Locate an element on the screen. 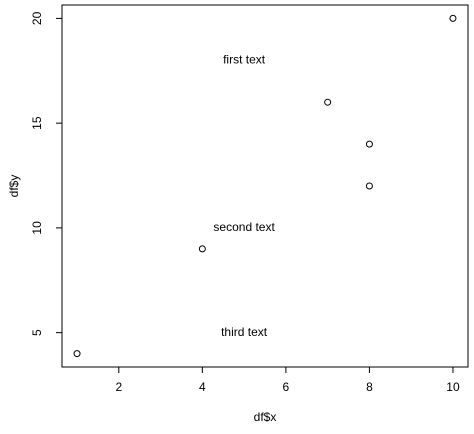  y-tick-label: 20 is located at coordinates (37, 18).